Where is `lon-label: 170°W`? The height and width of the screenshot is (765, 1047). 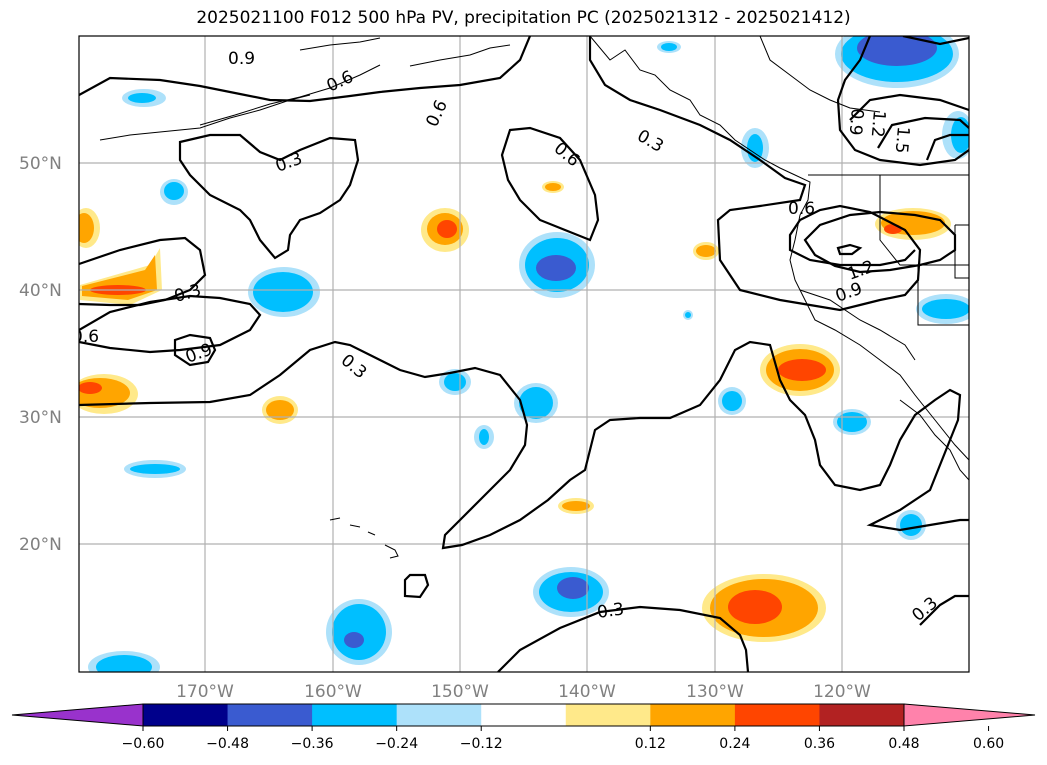 lon-label: 170°W is located at coordinates (205, 692).